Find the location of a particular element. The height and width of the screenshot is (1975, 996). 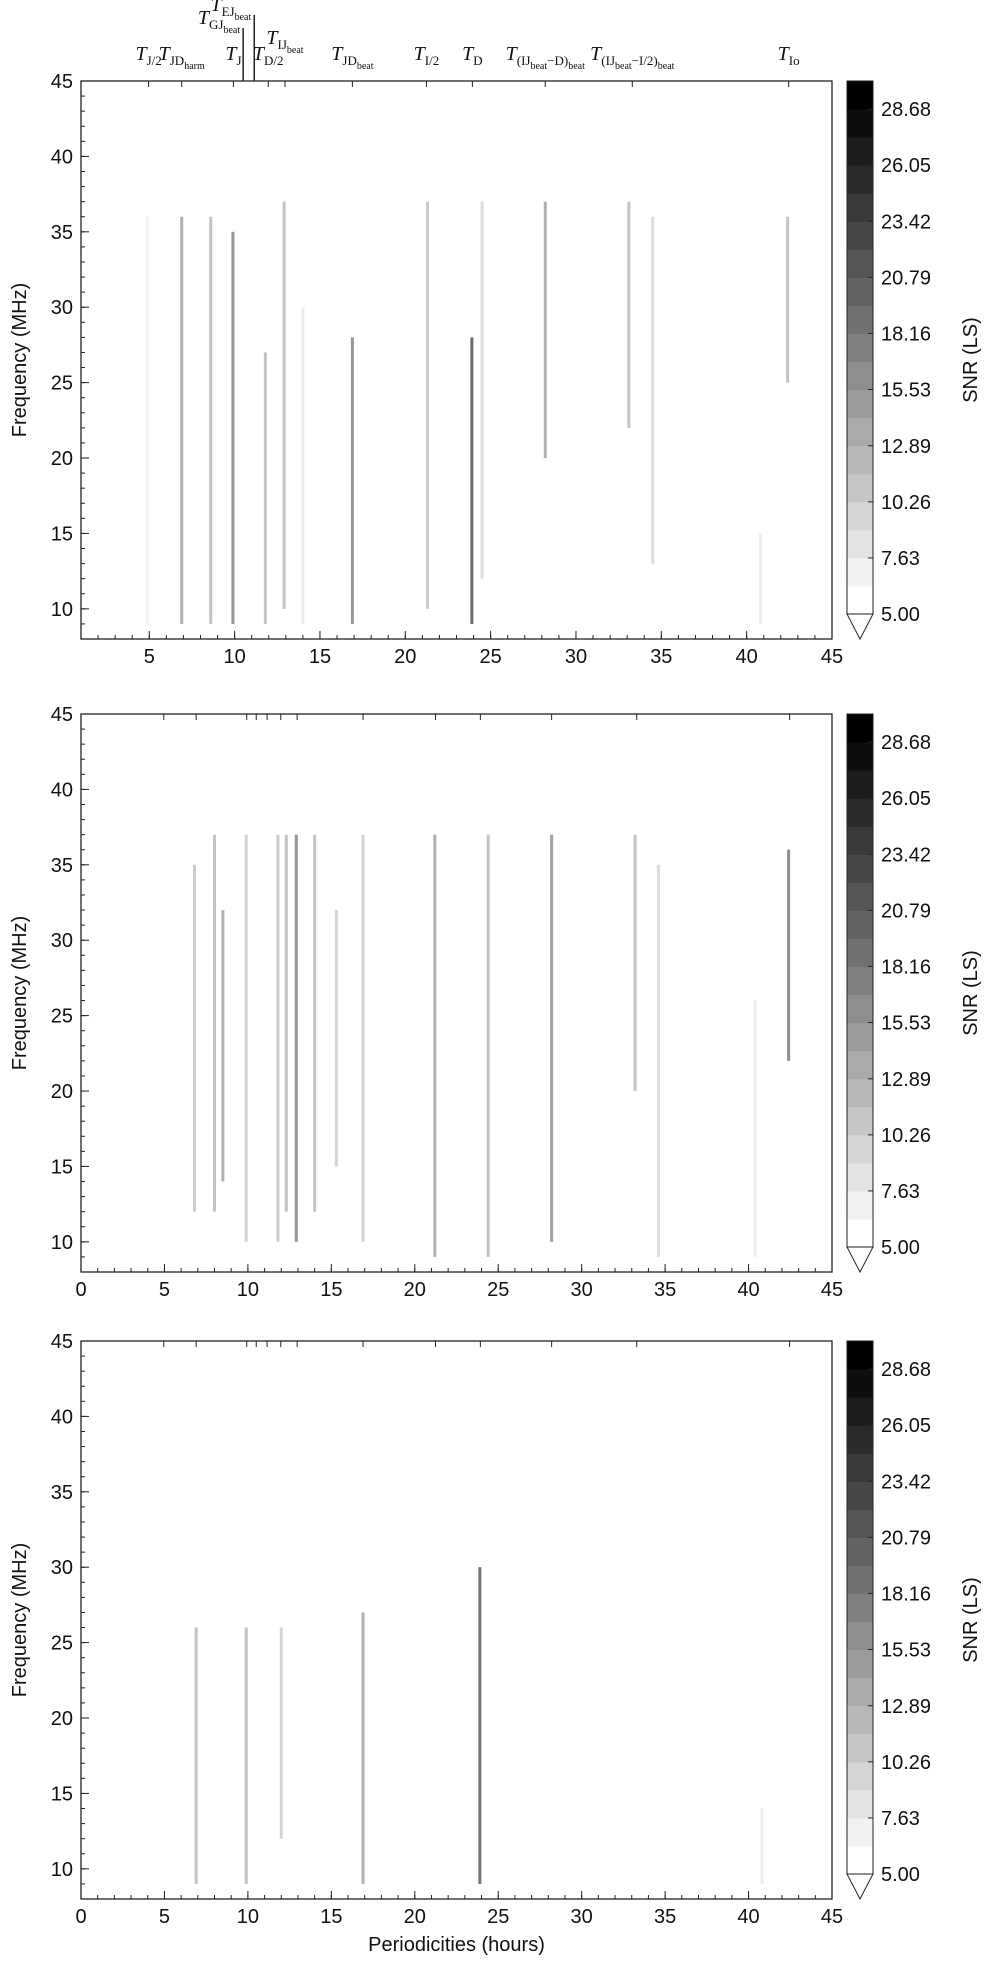

annotation-label: TJDharm is located at coordinates (182, 57).